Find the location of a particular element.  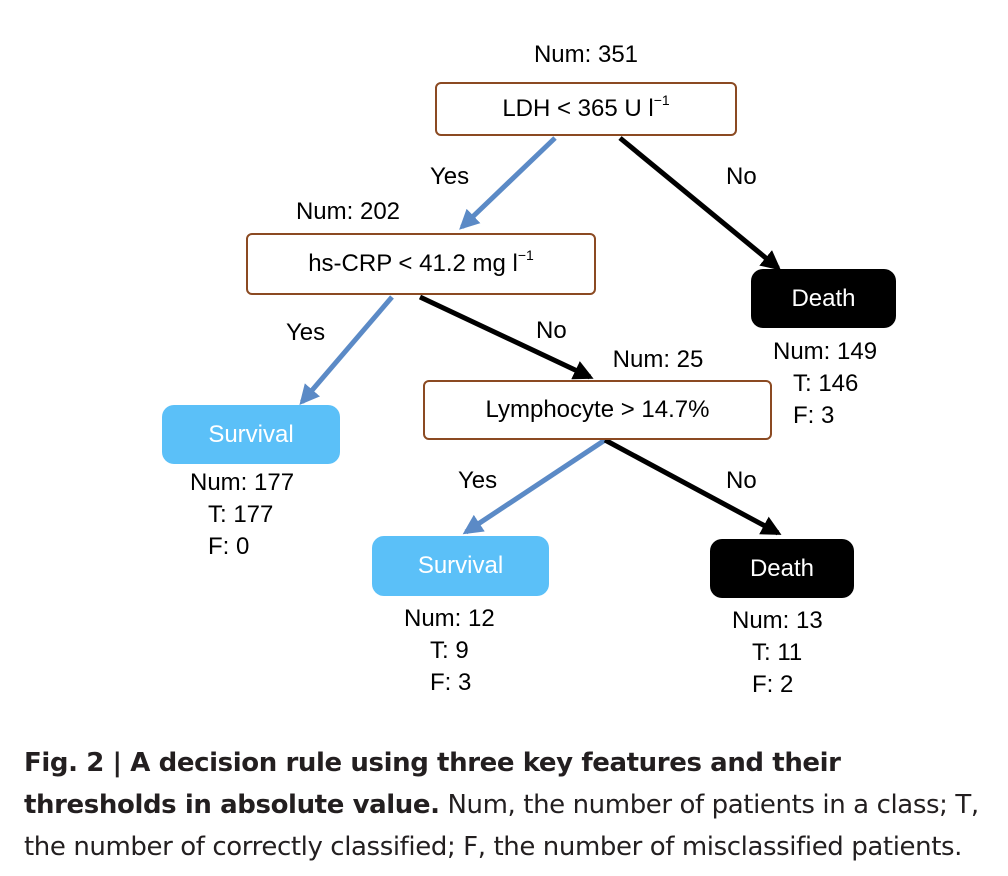

node-hs-crp: hs-CRP < 41.2 mg l −1 is located at coordinates (421, 264).